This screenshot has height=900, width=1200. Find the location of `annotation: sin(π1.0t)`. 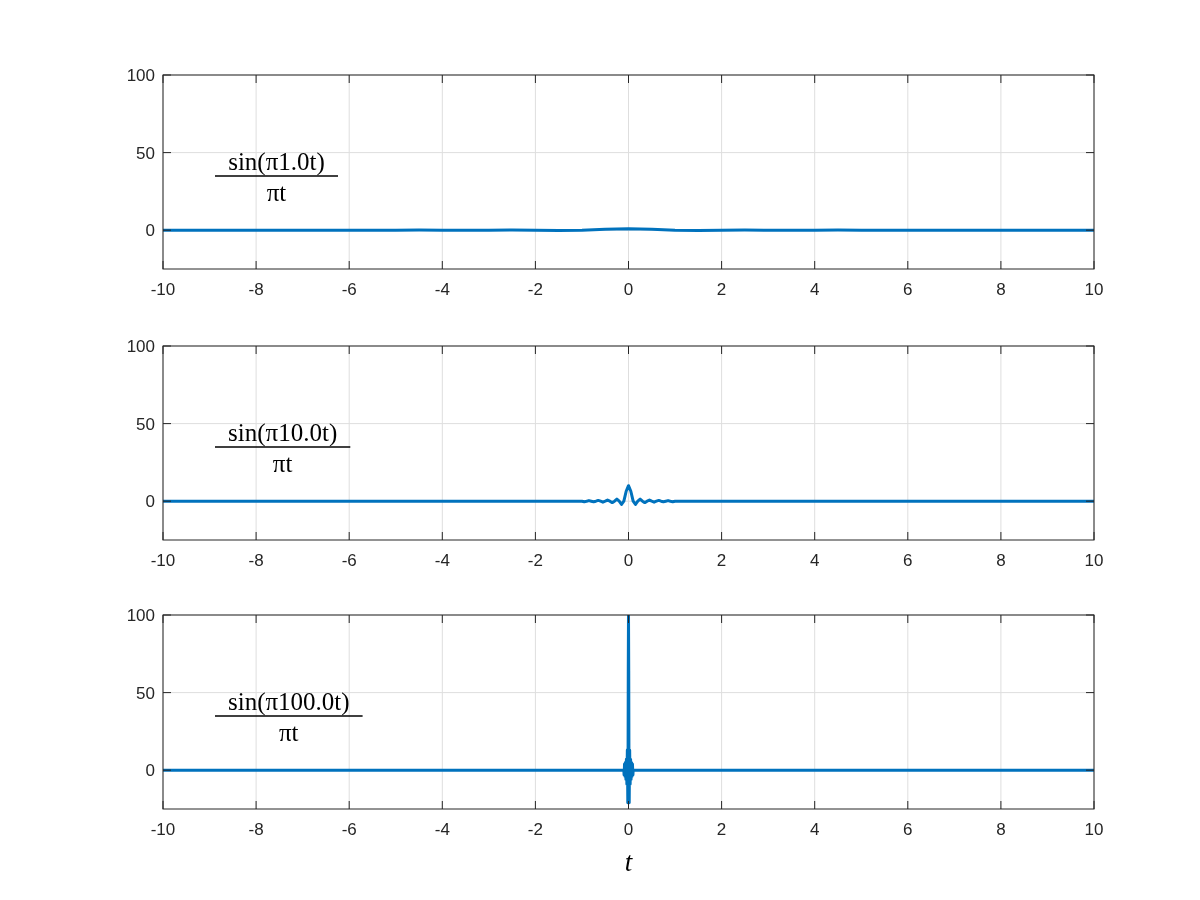

annotation: sin(π1.0t) is located at coordinates (276, 162).